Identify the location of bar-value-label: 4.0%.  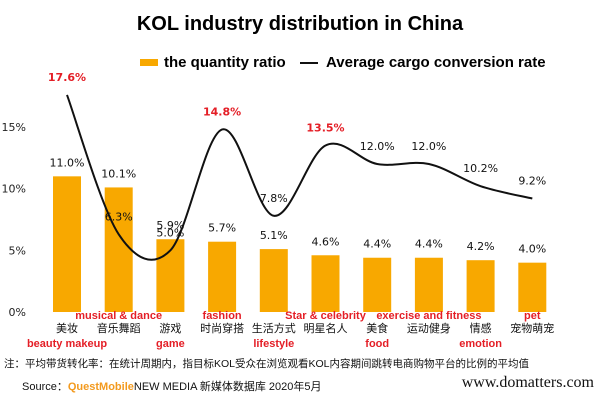
(532, 249).